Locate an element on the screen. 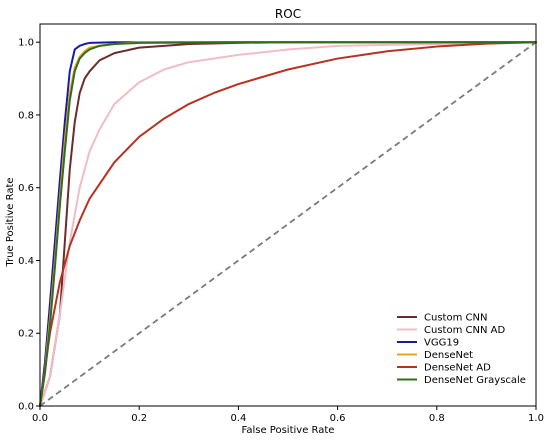  y-axis-label: True Positive Rate is located at coordinates (10, 222).